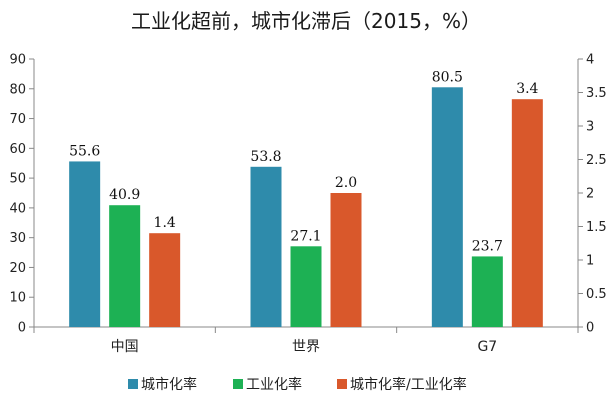 This screenshot has width=613, height=411. What do you see at coordinates (306, 21) in the screenshot?
I see `chart-title: 工业化超前，城市化滞后（2015，%）` at bounding box center [306, 21].